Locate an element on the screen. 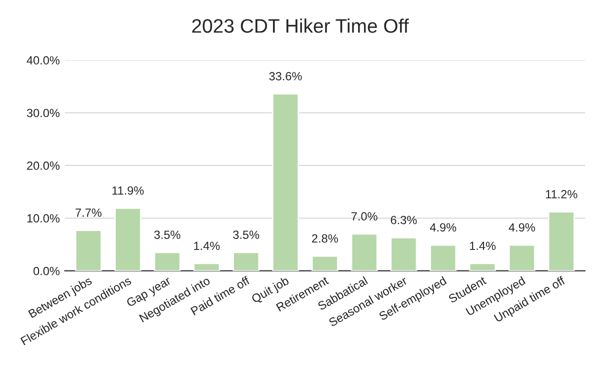 This screenshot has width=600, height=371. y-tick-label: 30.0% is located at coordinates (43, 113).